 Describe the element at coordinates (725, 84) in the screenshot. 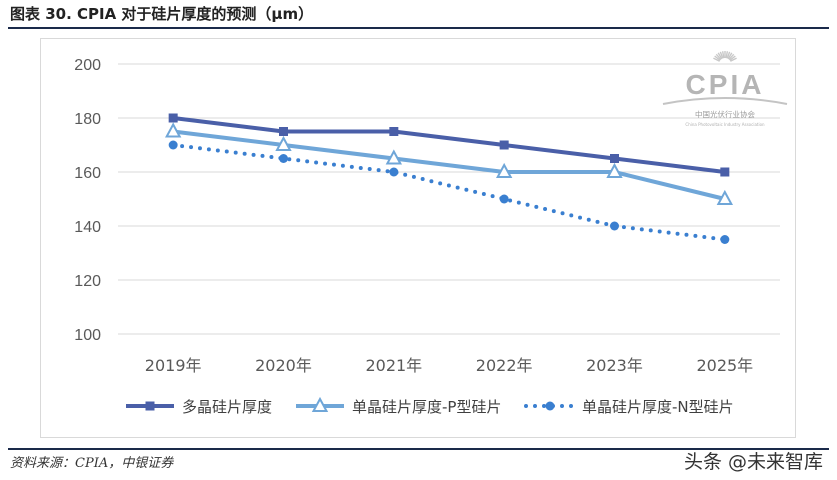

I see `logo-main-text: CPIA` at that location.